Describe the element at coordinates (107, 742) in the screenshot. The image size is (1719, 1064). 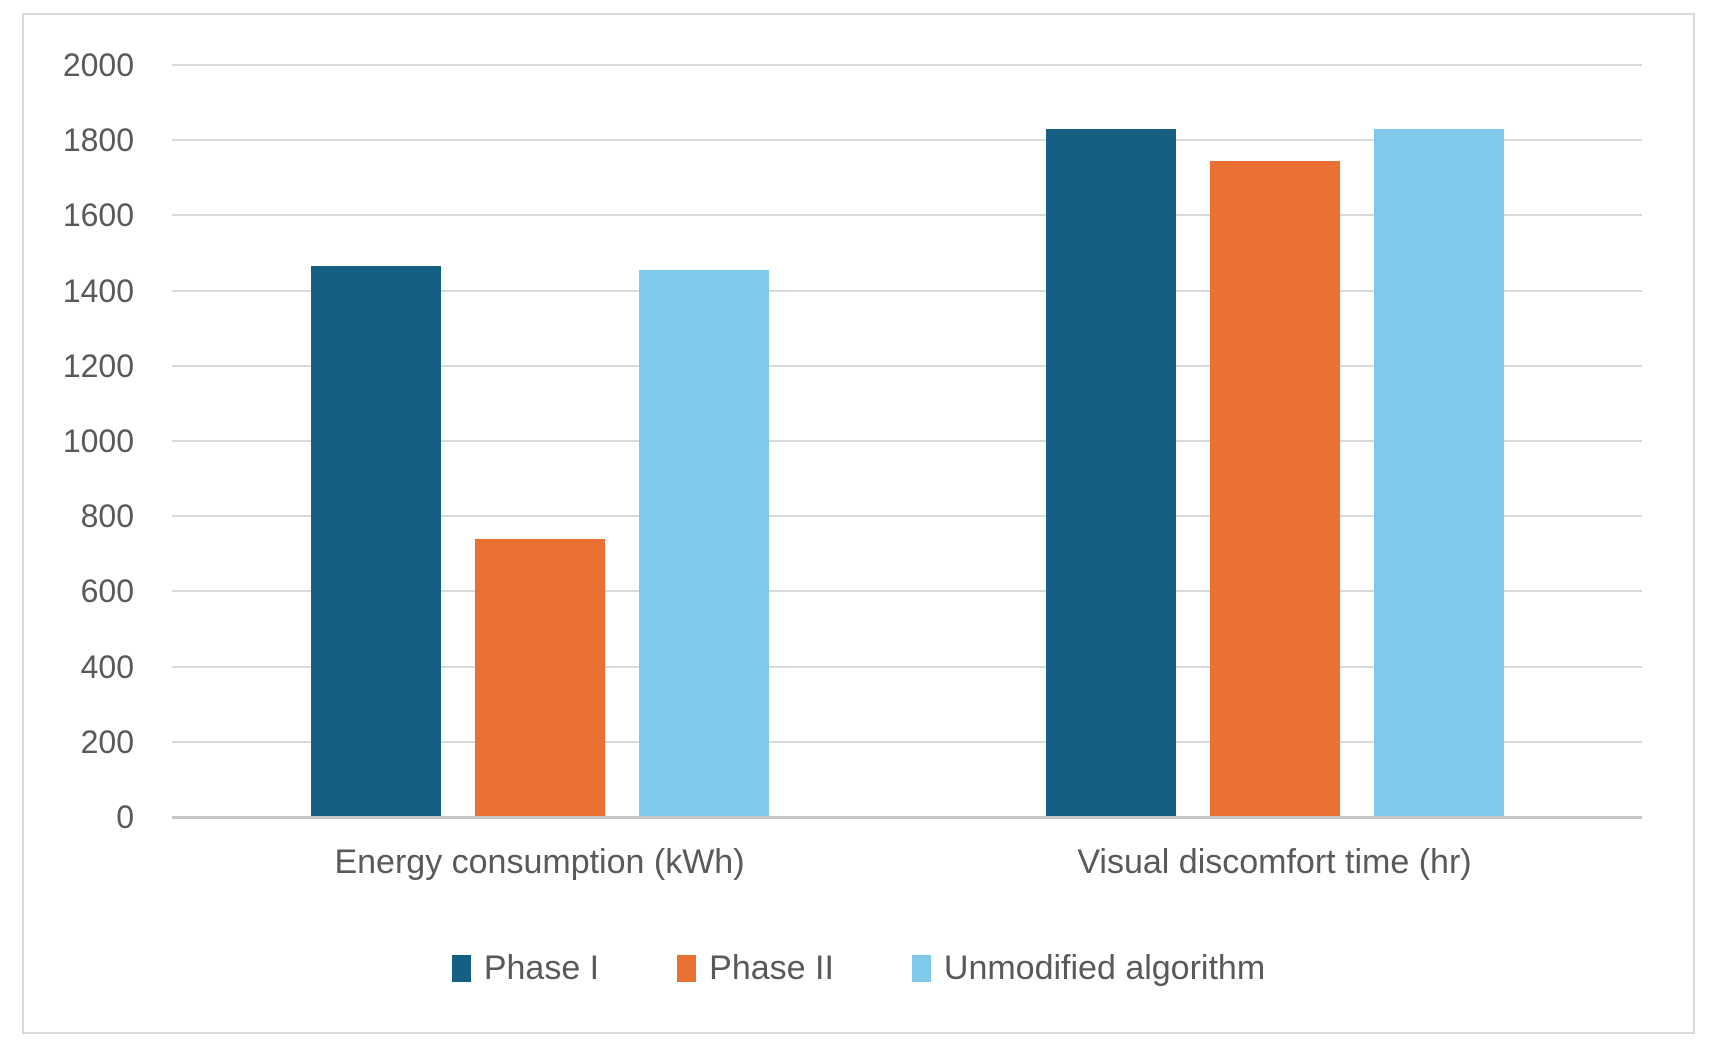
I see `y-tick-label: 200` at that location.